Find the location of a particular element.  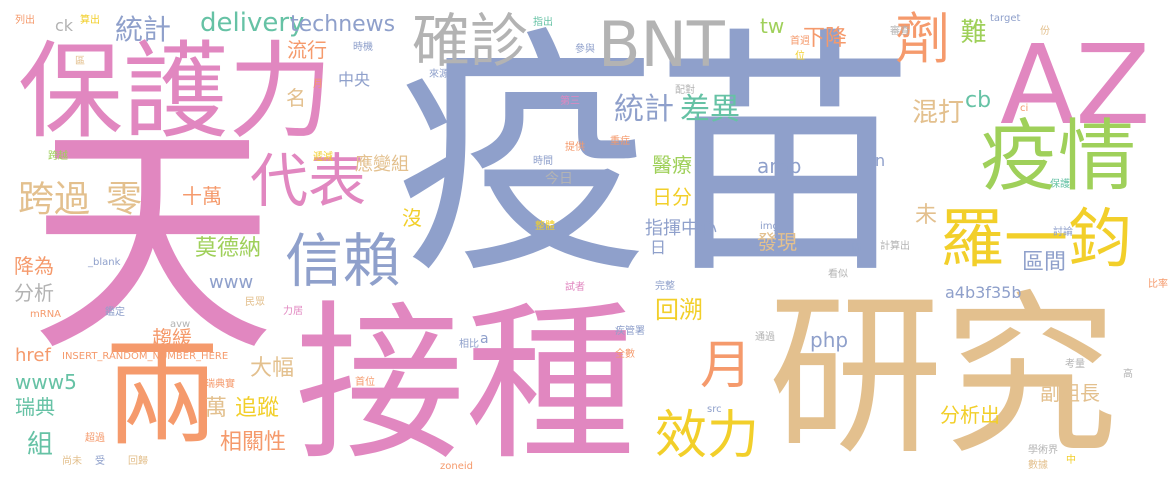

word-district: 區 is located at coordinates (80, 61).